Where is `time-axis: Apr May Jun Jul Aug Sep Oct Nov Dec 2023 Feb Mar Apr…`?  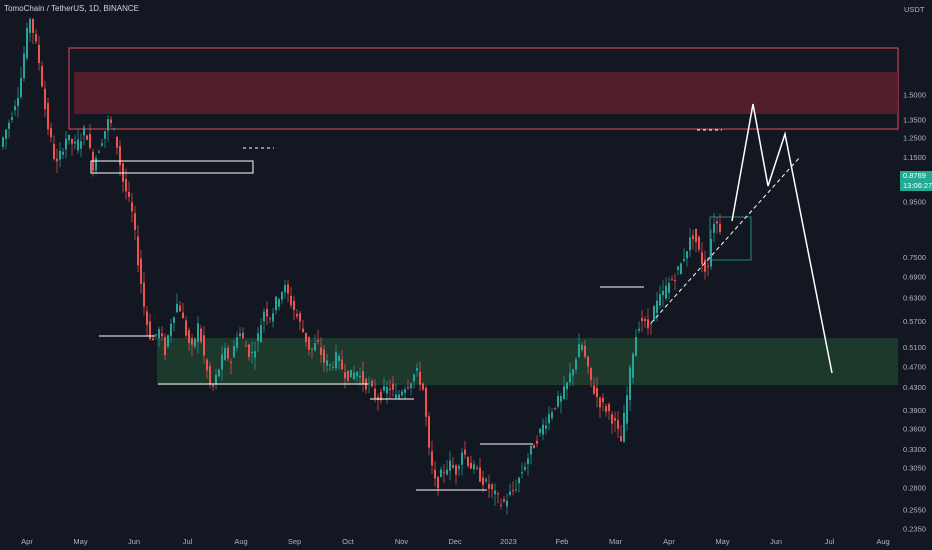 time-axis: Apr May Jun Jul Aug Sep Oct Nov Dec 2023 Feb Mar Apr… is located at coordinates (455, 541).